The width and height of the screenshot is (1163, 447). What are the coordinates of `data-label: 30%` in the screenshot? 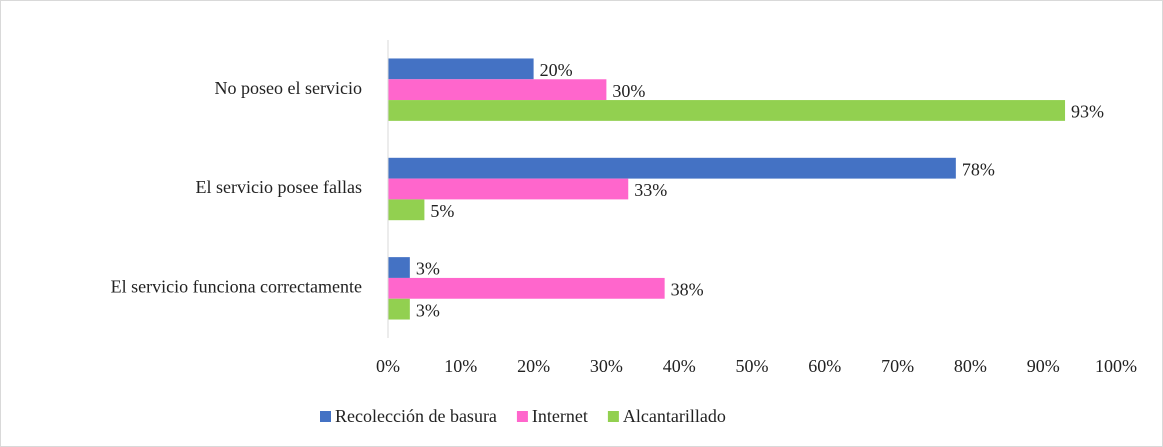 It's located at (628, 91).